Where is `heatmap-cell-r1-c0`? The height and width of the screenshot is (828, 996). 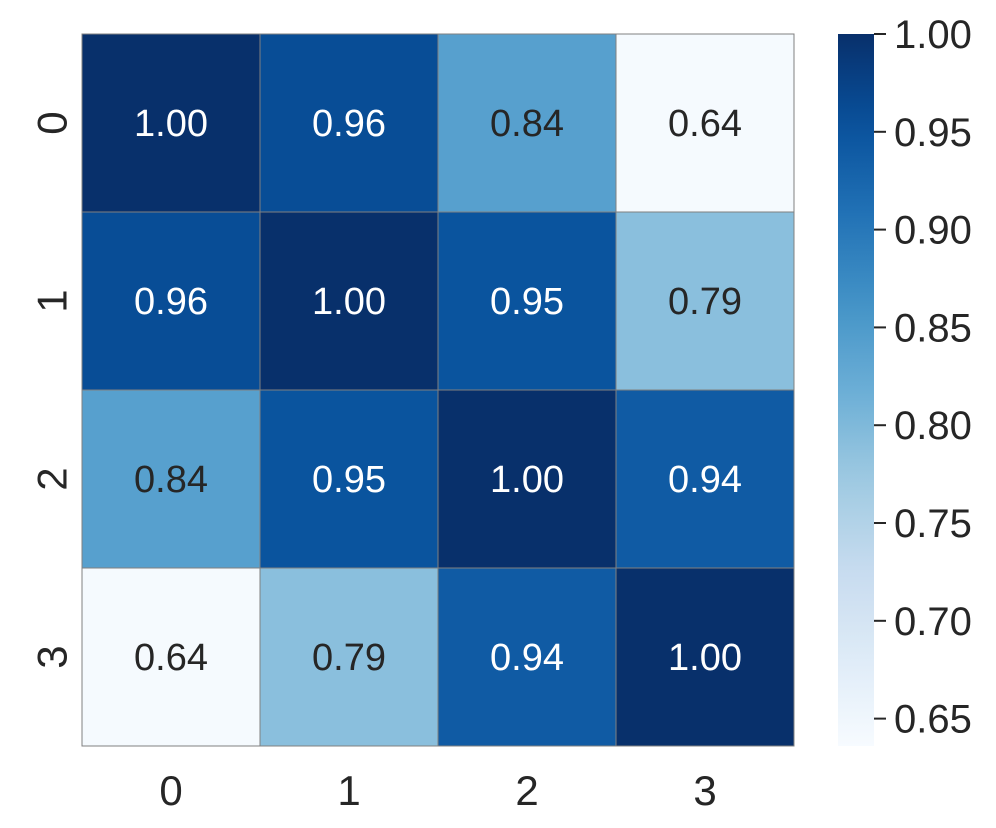
heatmap-cell-r1-c0 is located at coordinates (171, 301).